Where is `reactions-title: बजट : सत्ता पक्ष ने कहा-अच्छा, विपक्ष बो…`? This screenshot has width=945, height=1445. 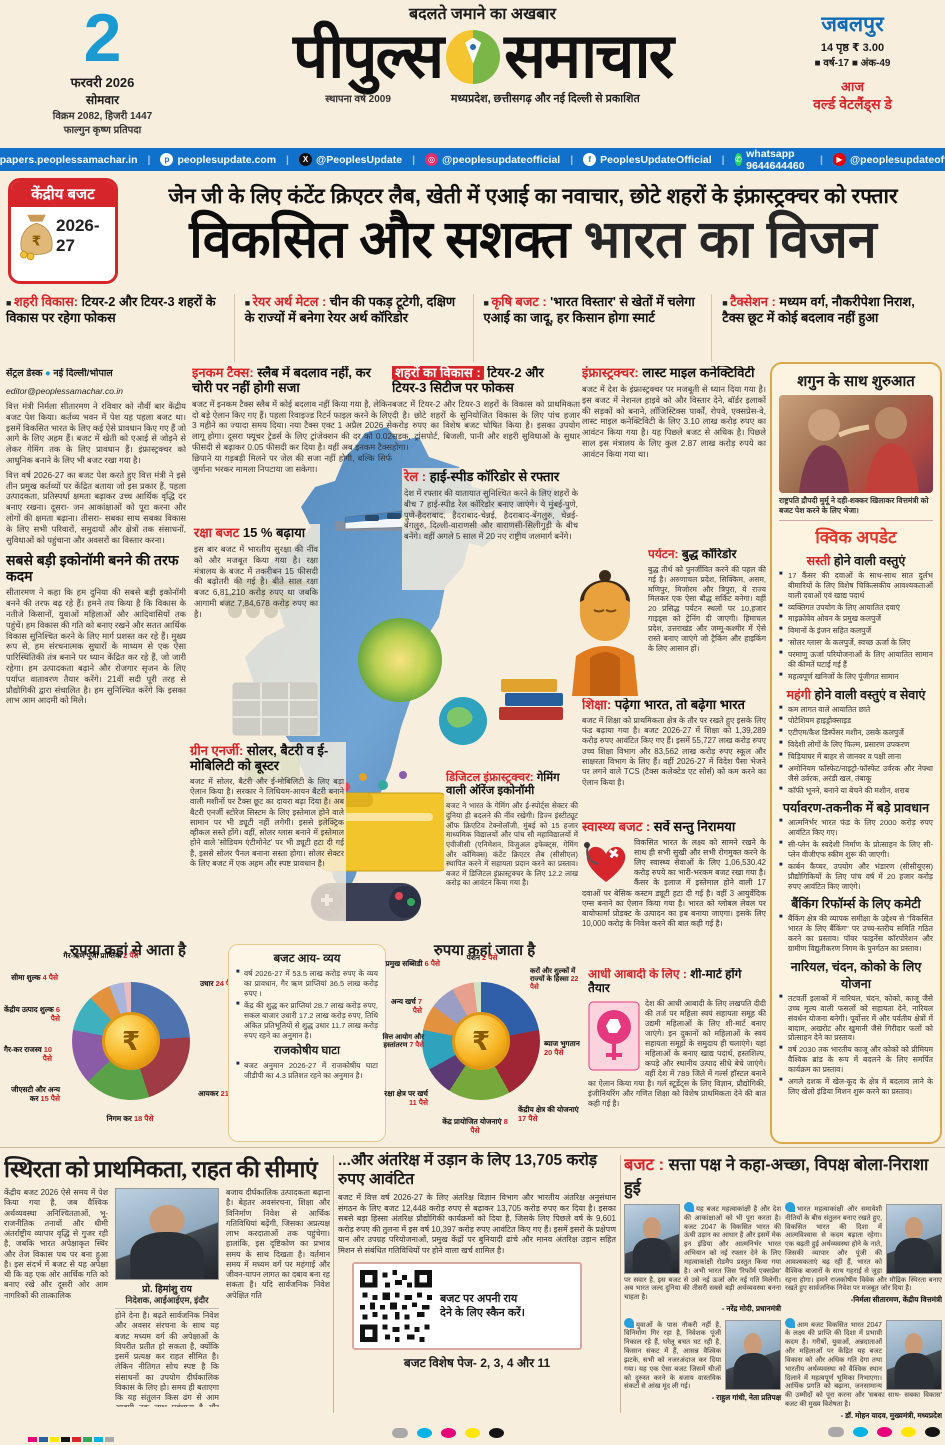
reactions-title: बजट : सत्ता पक्ष ने कहा-अच्छा, विपक्ष बो… is located at coordinates (776, 1176).